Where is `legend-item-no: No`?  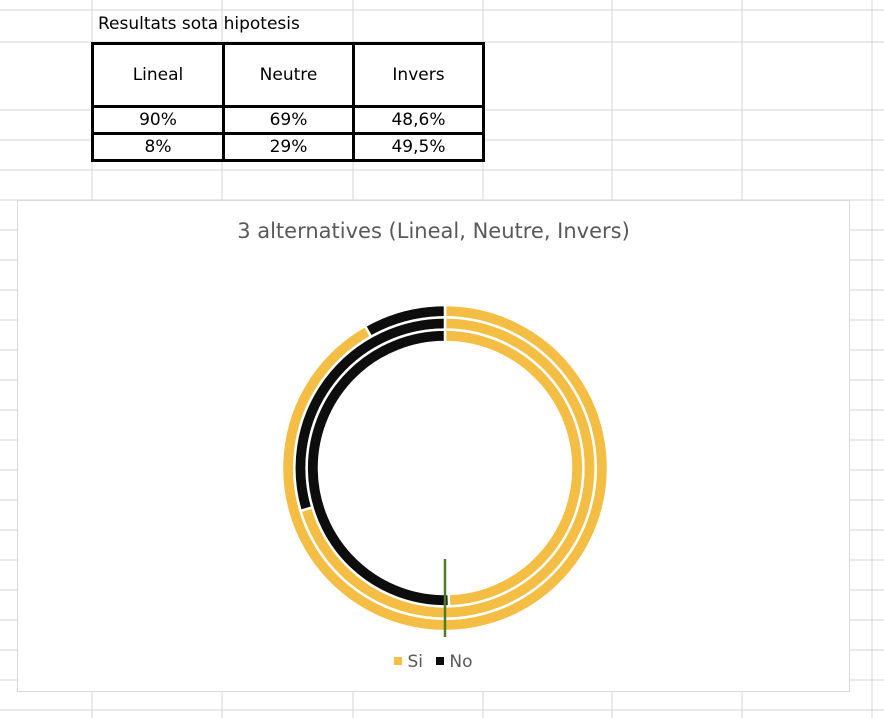
legend-item-no: No is located at coordinates (454, 662).